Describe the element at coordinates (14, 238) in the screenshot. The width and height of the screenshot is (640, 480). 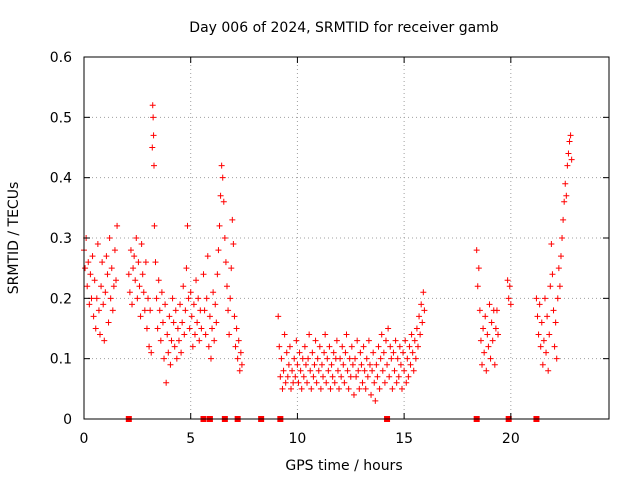
I see `y-axis-title: SRMTID / TECUs` at that location.